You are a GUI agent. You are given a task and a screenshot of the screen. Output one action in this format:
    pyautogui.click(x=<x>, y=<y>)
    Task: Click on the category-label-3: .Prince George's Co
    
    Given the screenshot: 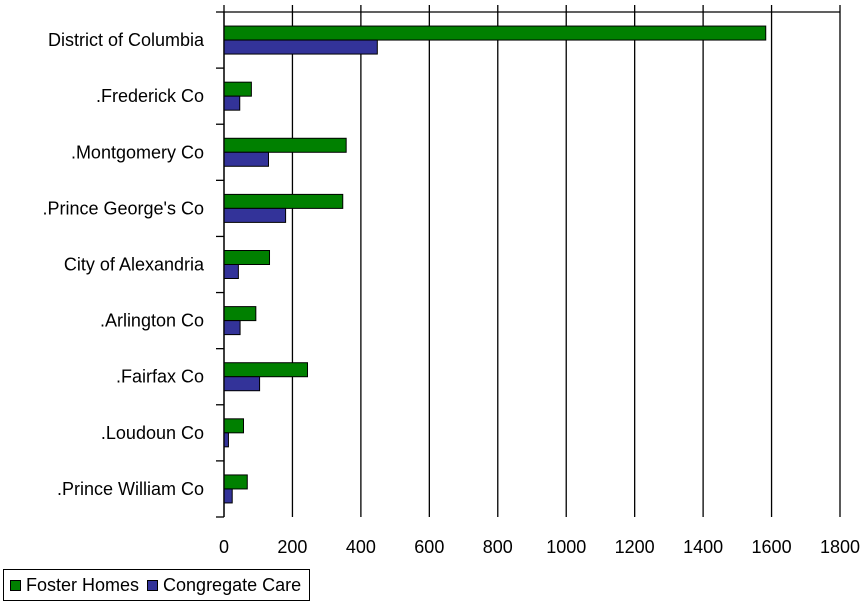 What is the action you would take?
    pyautogui.click(x=123, y=208)
    